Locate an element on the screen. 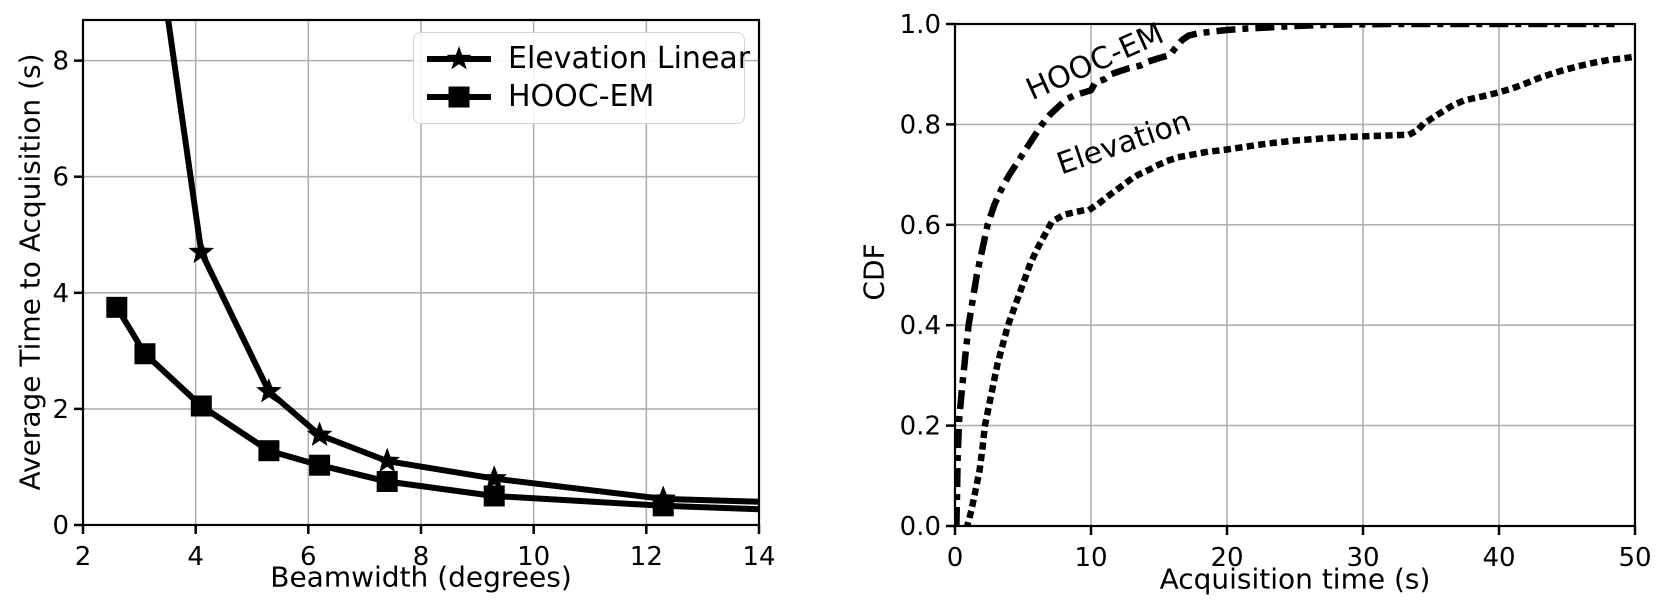 This screenshot has width=1663, height=608. left-chart-y-tick-label: 6 is located at coordinates (60, 178).